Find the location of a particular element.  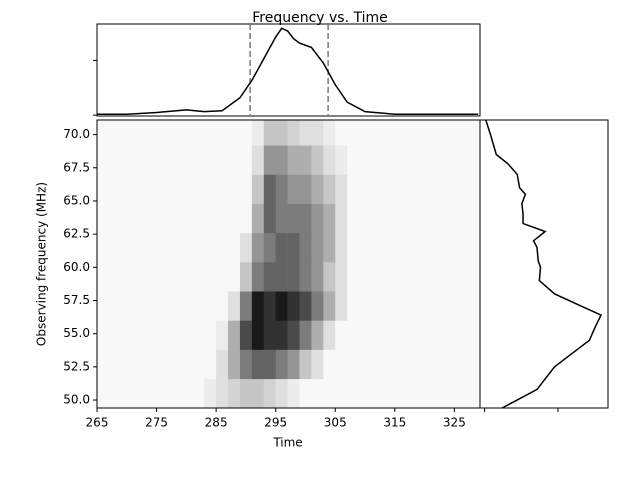

right-frame is located at coordinates (544, 264).